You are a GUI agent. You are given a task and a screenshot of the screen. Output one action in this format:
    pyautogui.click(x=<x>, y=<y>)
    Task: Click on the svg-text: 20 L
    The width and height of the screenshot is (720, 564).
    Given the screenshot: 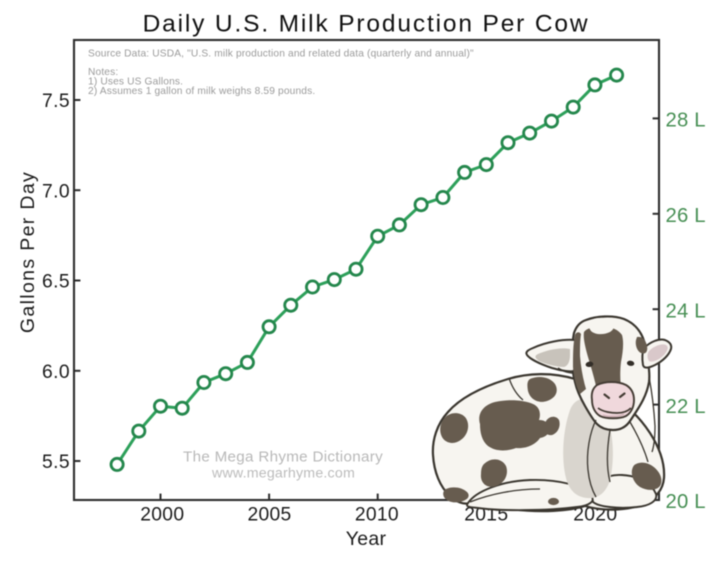 What is the action you would take?
    pyautogui.click(x=686, y=502)
    